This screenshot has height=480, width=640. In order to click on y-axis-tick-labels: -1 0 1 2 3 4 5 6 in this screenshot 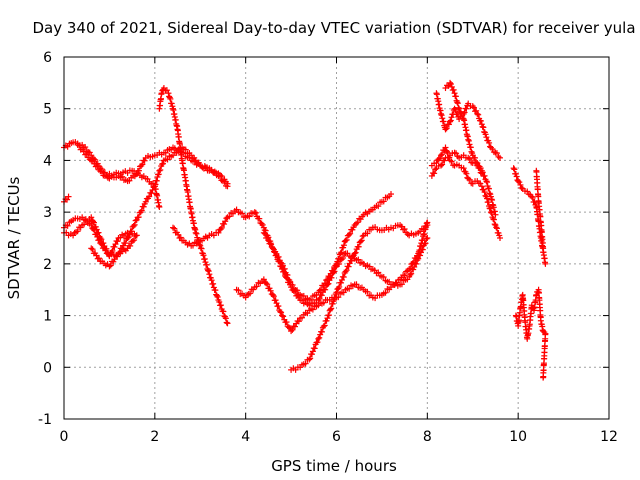, I will do `click(45, 239)`.